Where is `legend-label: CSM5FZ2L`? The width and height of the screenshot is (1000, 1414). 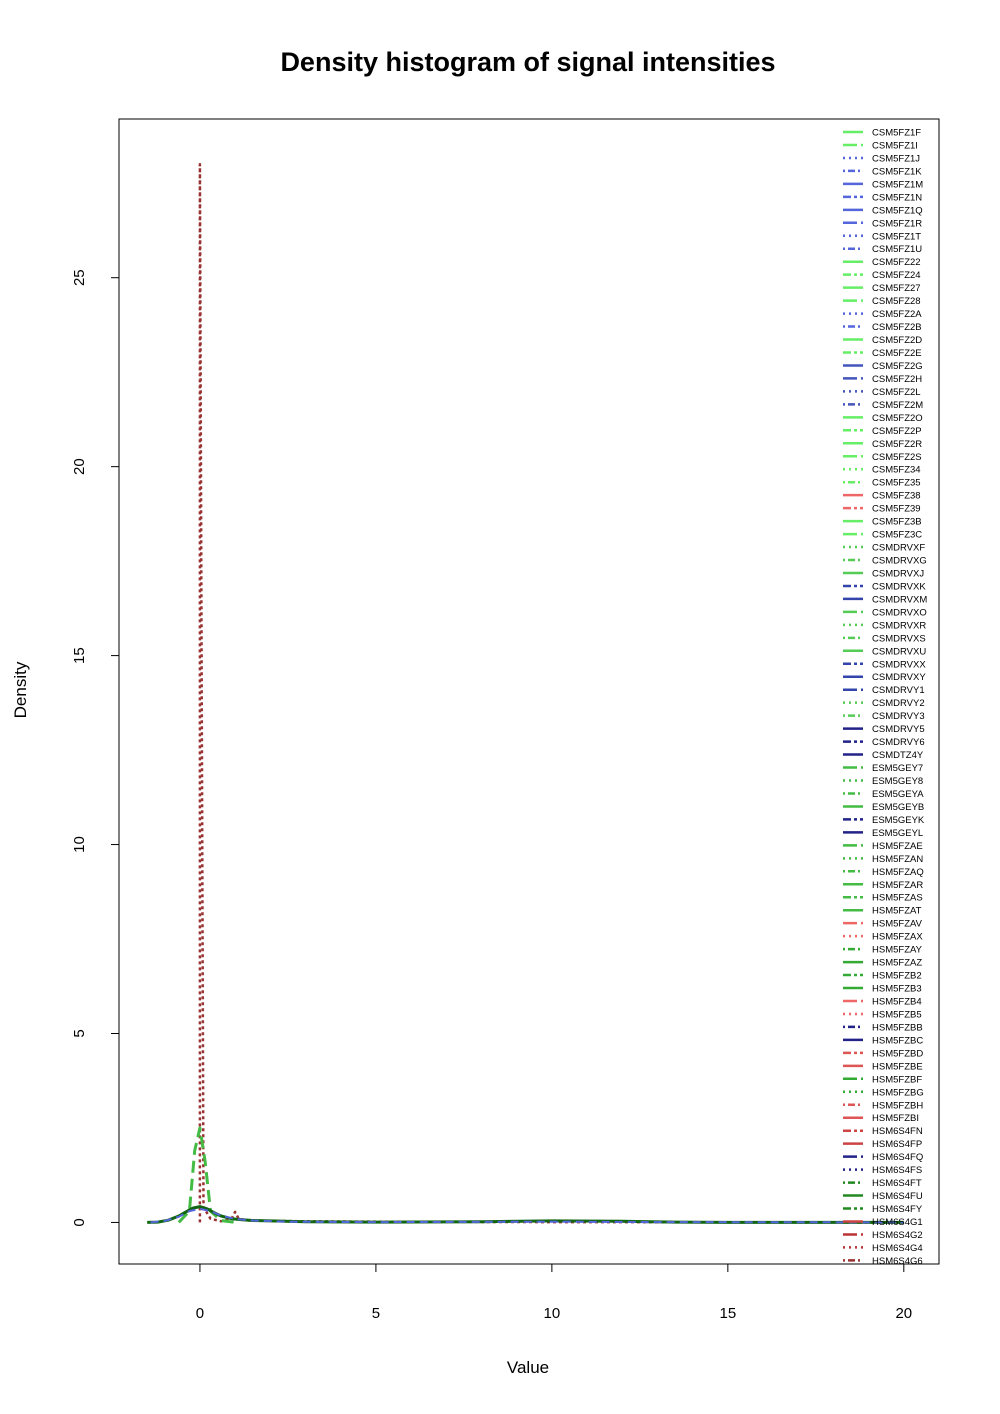
legend-label: CSM5FZ2L is located at coordinates (896, 392).